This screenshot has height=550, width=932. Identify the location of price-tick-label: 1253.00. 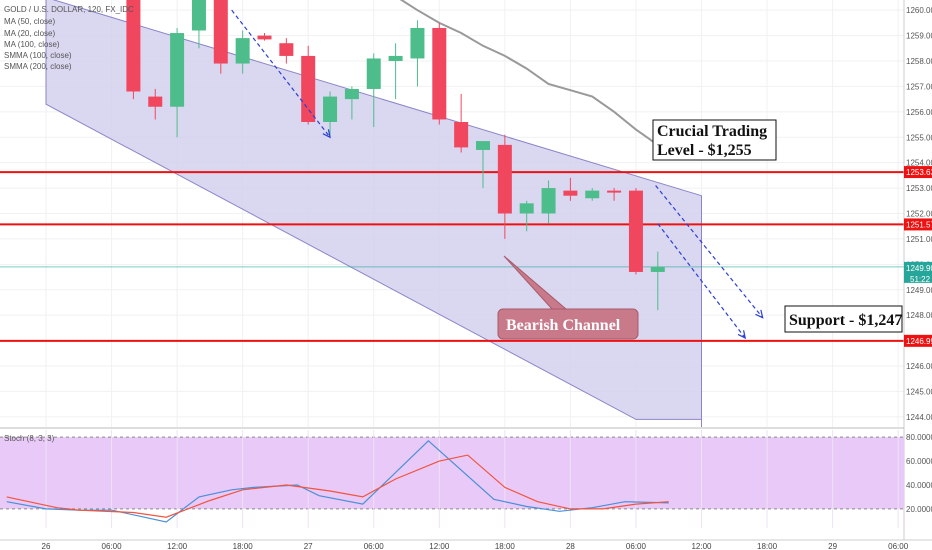
(919, 188).